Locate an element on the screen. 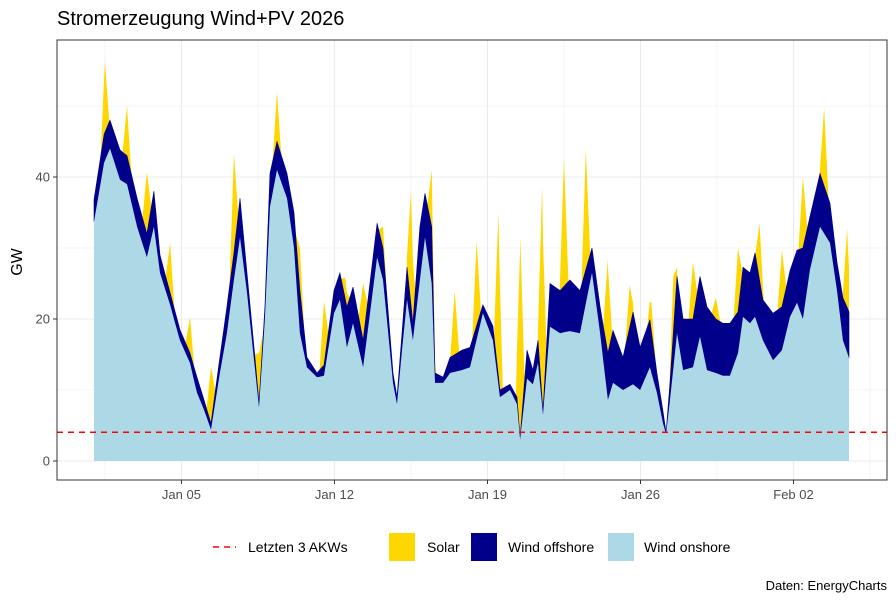 The height and width of the screenshot is (603, 896). legend-item-solar: Solar is located at coordinates (424, 547).